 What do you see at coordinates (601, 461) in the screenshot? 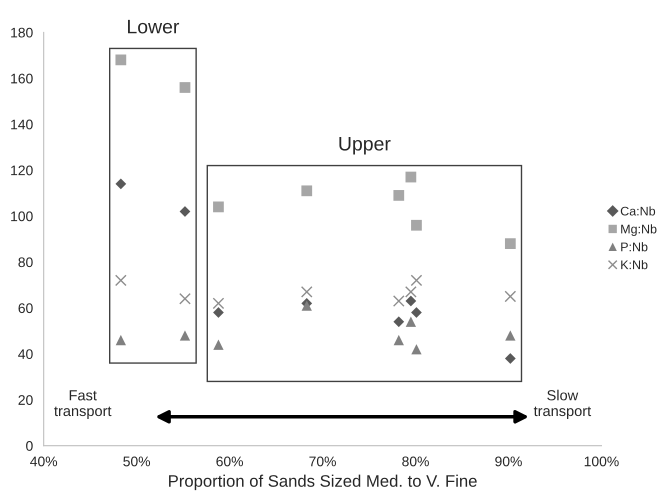
I see `x-tick-label: 100%` at bounding box center [601, 461].